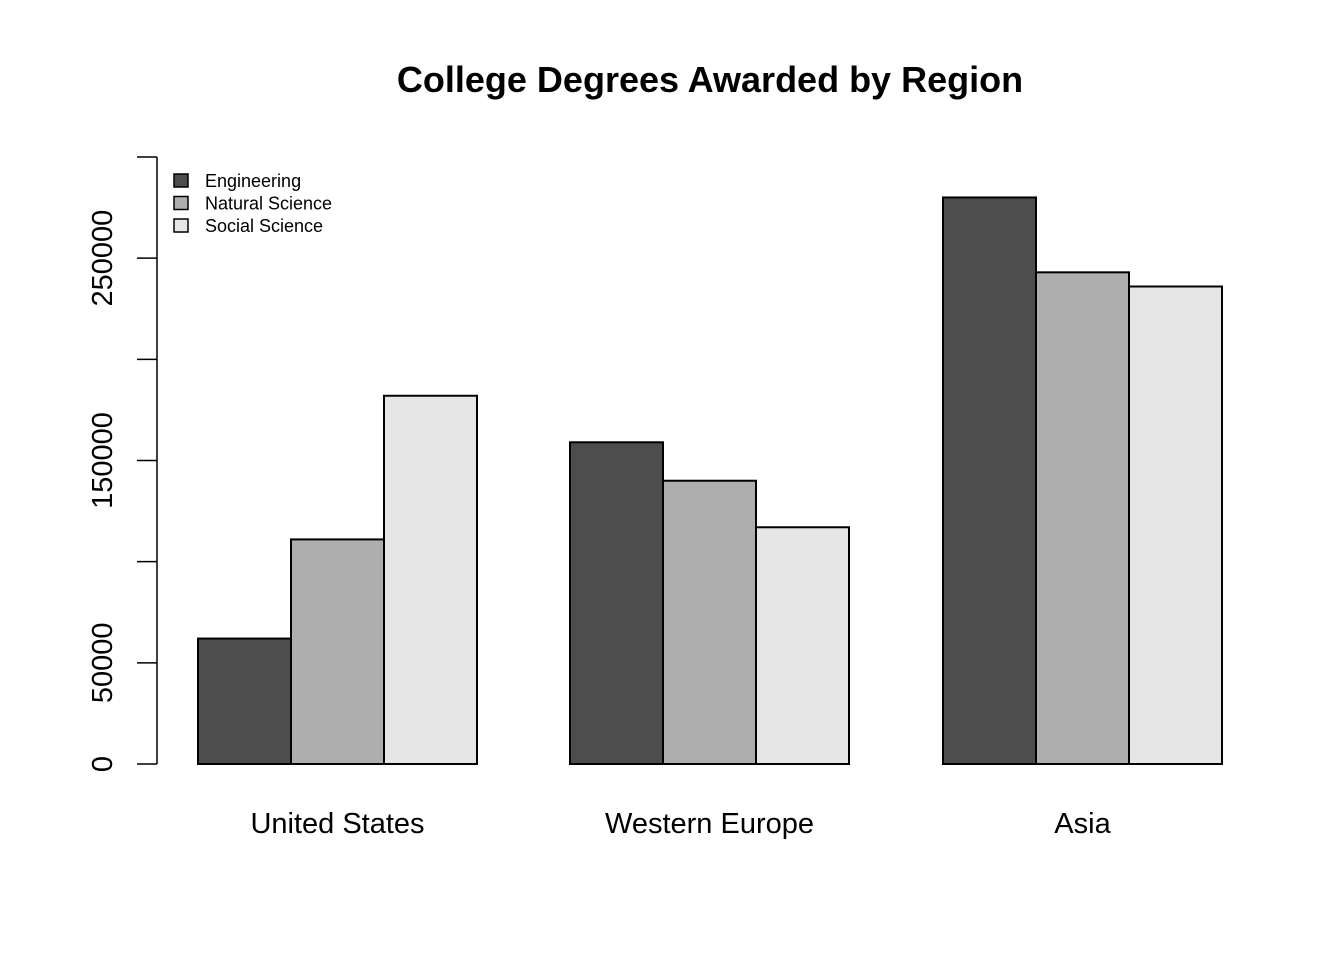  I want to click on x-category-label: Western Europe, so click(709, 824).